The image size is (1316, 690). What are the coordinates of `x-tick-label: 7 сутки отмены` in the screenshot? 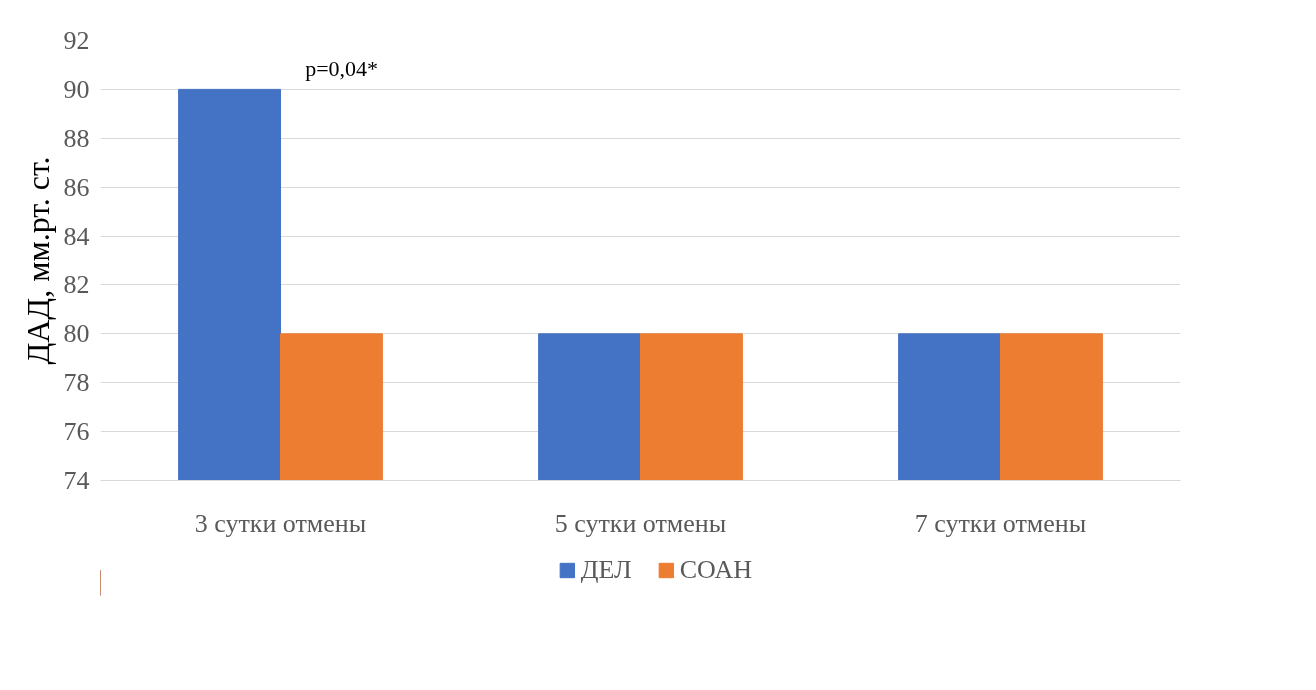 It's located at (1000, 523).